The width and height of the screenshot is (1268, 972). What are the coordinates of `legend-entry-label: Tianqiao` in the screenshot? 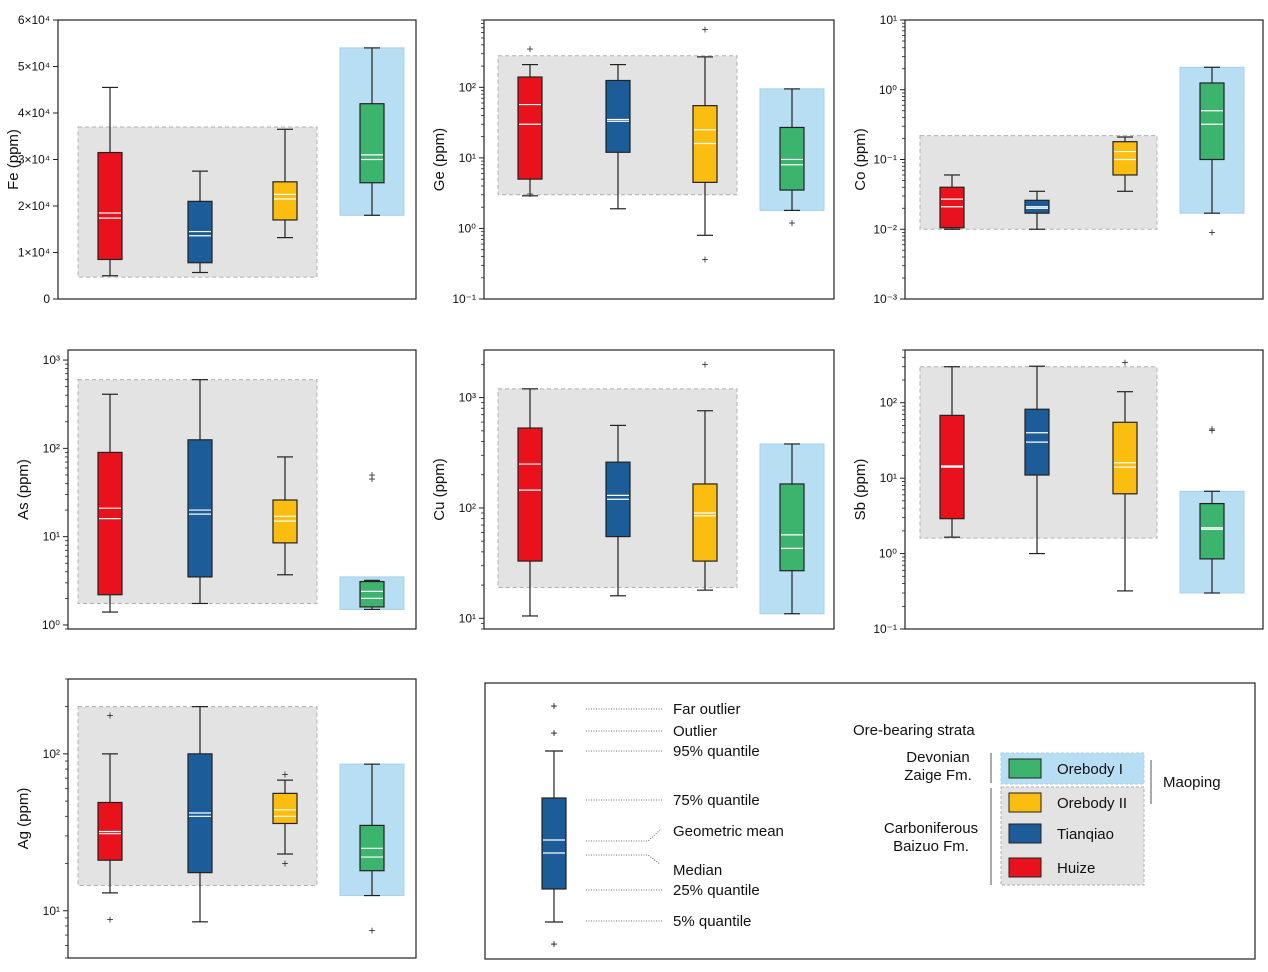 It's located at (1085, 834).